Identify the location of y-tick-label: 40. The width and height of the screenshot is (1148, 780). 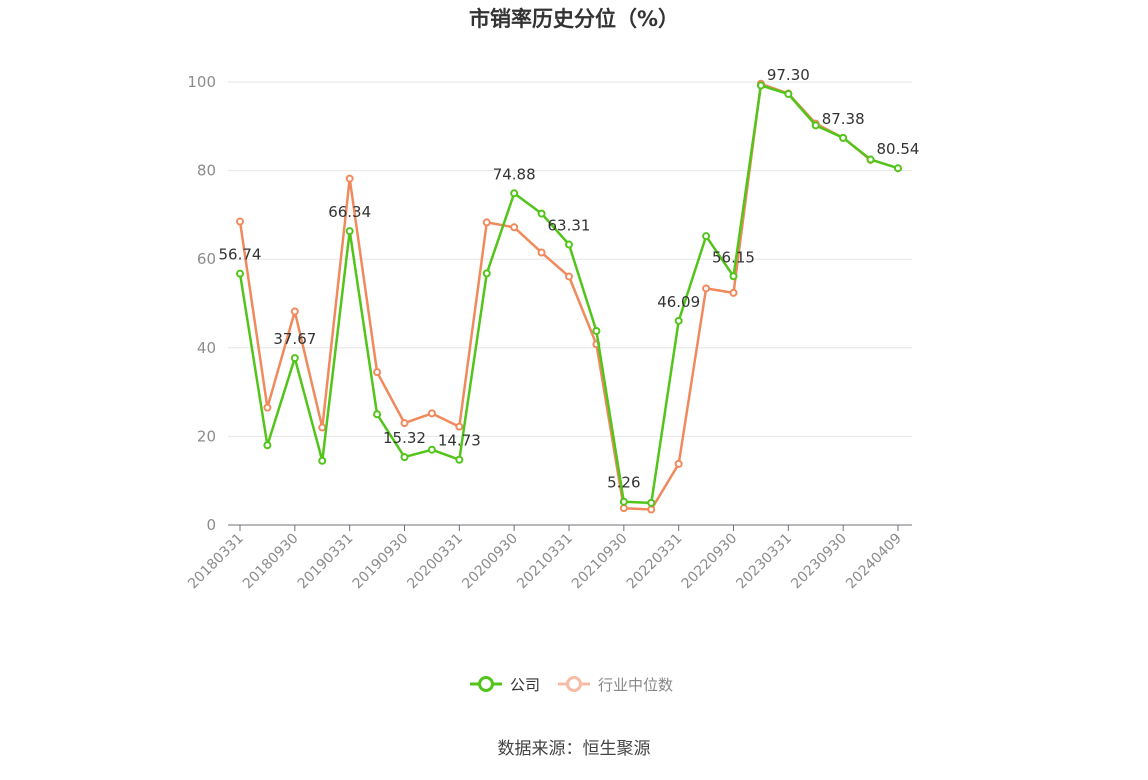
(206, 348).